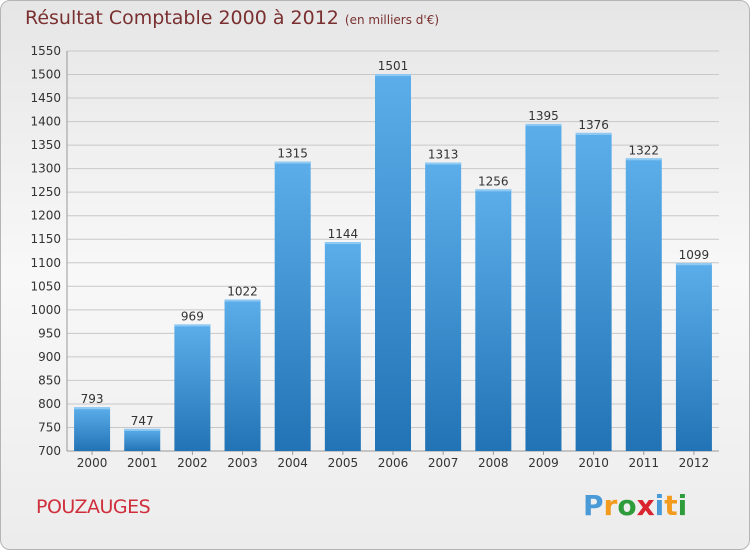 This screenshot has width=750, height=550. Describe the element at coordinates (543, 287) in the screenshot. I see `bar-2009` at that location.